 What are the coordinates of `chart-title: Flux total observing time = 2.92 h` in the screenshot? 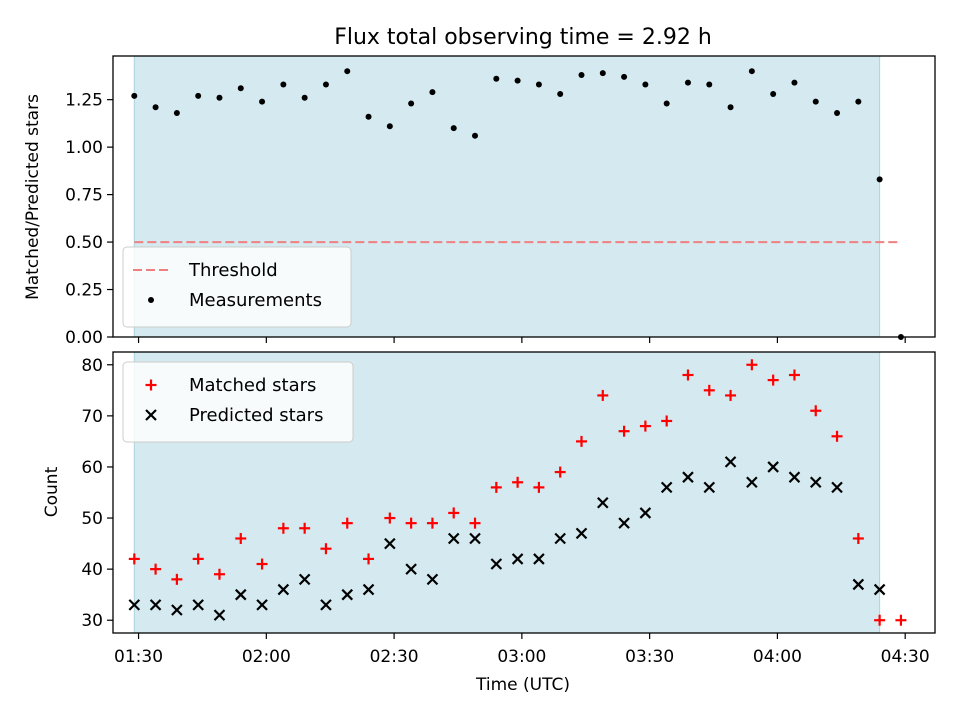 It's located at (523, 37).